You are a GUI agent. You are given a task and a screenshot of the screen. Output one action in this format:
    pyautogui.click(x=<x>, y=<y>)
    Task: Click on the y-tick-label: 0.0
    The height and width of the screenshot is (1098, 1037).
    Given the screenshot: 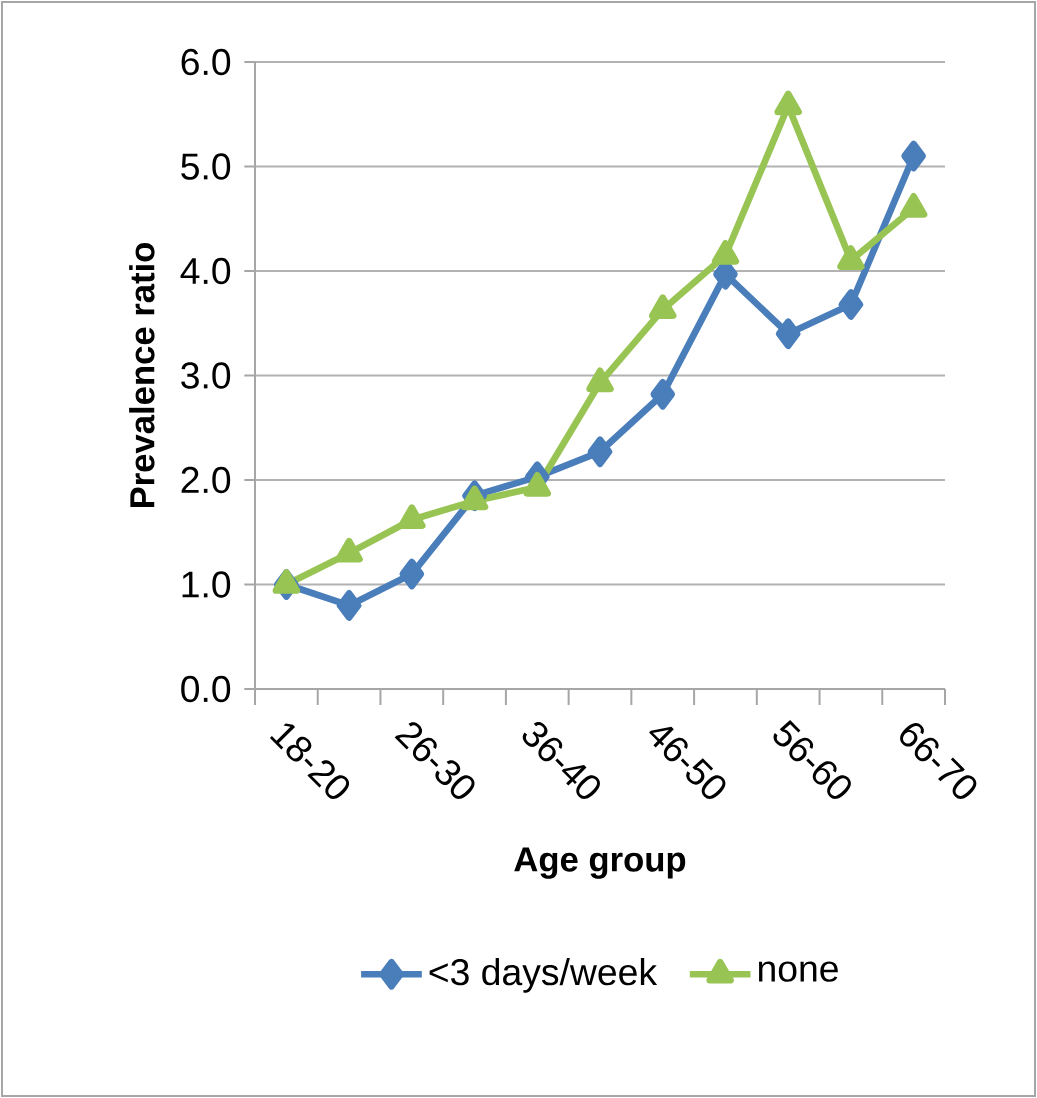 What is the action you would take?
    pyautogui.click(x=206, y=689)
    